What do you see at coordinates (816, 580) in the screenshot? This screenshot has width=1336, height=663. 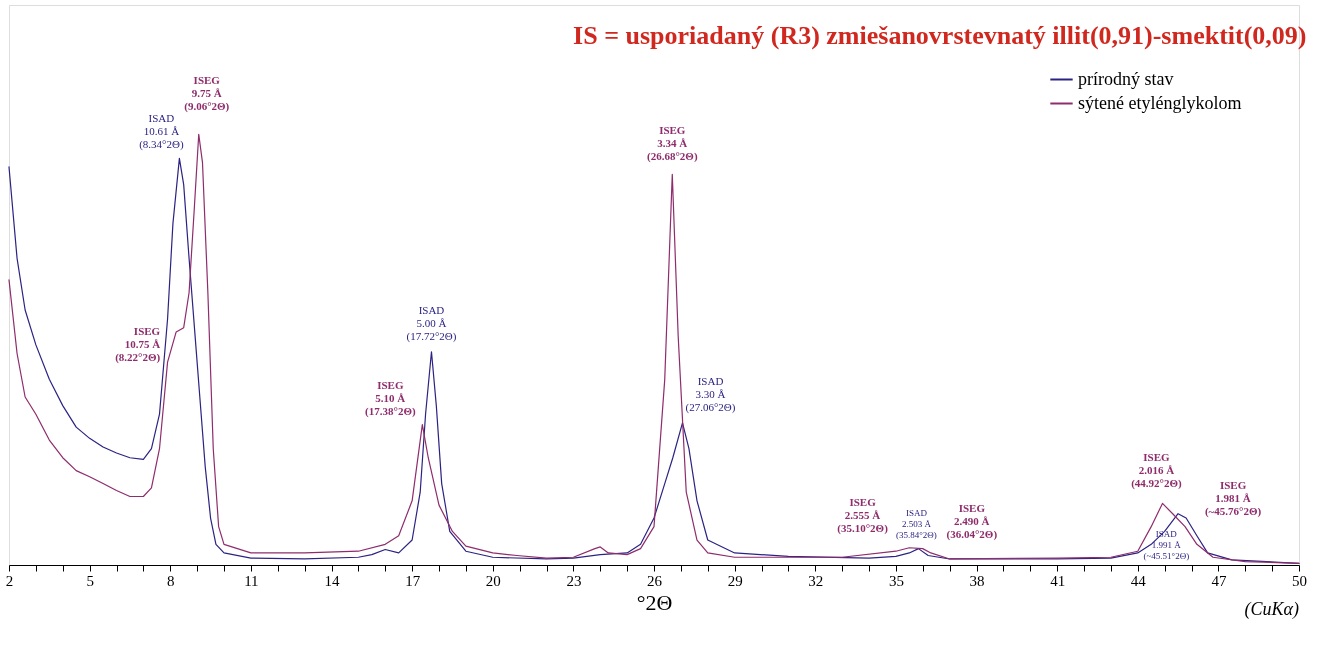 I see `x-tick-label: 32` at bounding box center [816, 580].